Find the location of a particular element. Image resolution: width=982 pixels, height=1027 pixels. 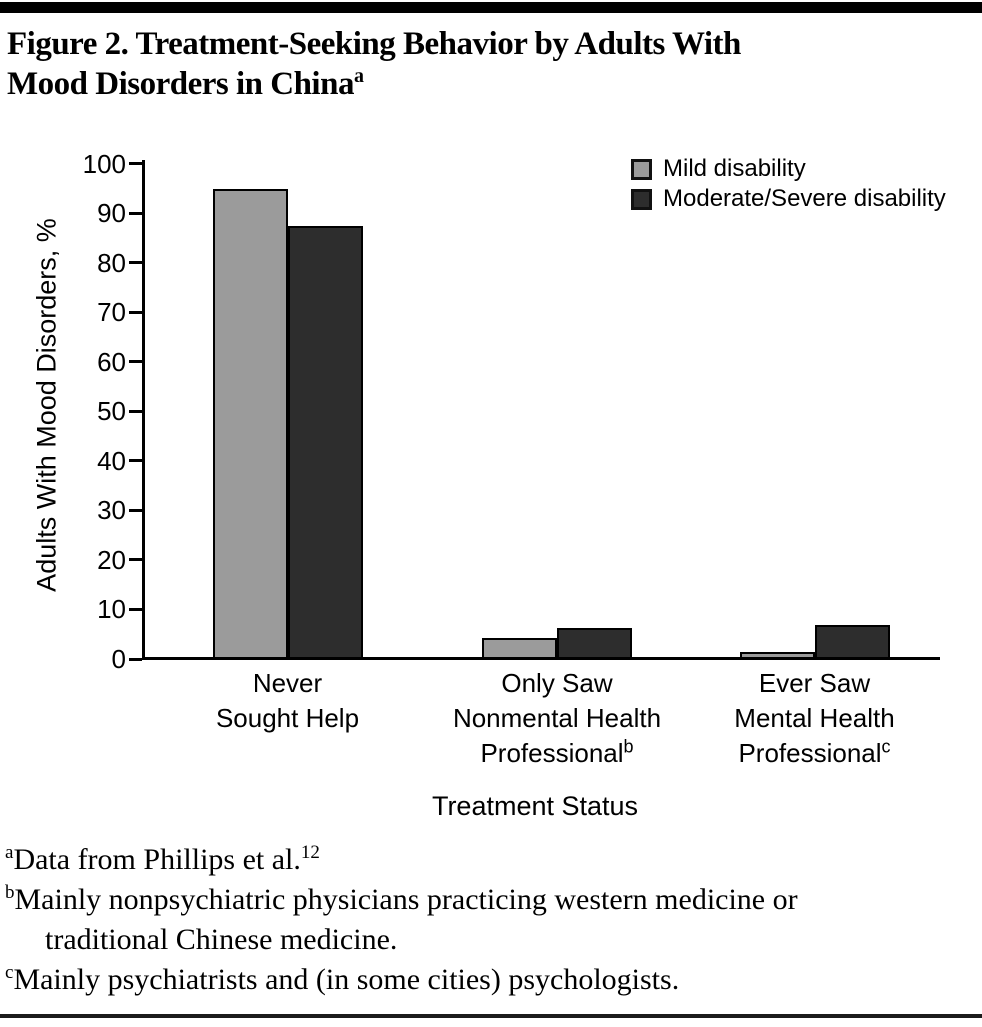

category-superscript-c: c is located at coordinates (886, 746).